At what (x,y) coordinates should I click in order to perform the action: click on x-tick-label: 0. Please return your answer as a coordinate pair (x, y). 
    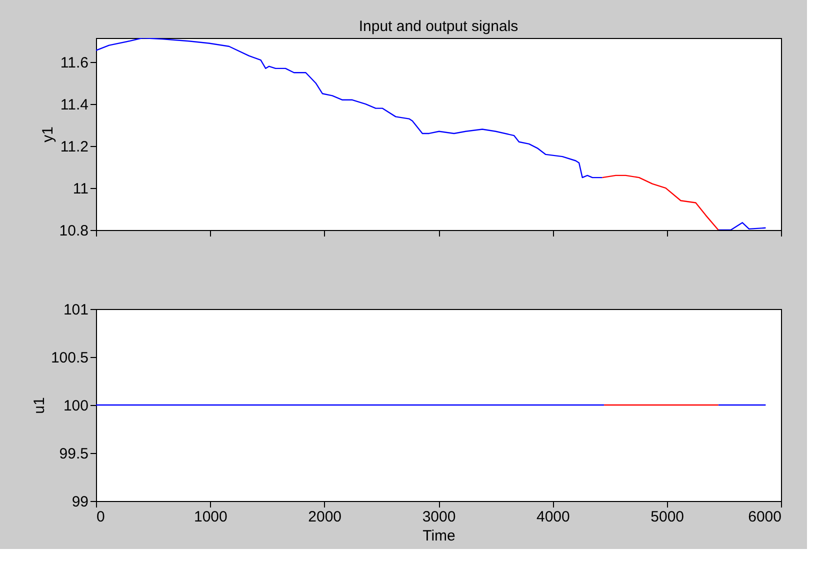
    Looking at the image, I should click on (100, 517).